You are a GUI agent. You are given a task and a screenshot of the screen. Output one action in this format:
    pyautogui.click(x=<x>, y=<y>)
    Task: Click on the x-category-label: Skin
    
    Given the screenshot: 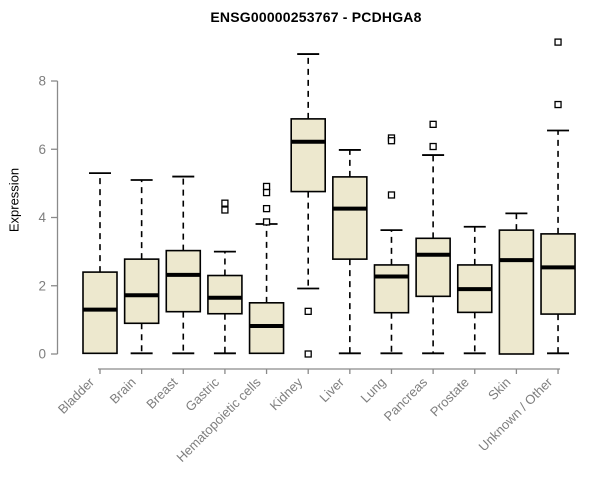 What is the action you would take?
    pyautogui.click(x=499, y=389)
    